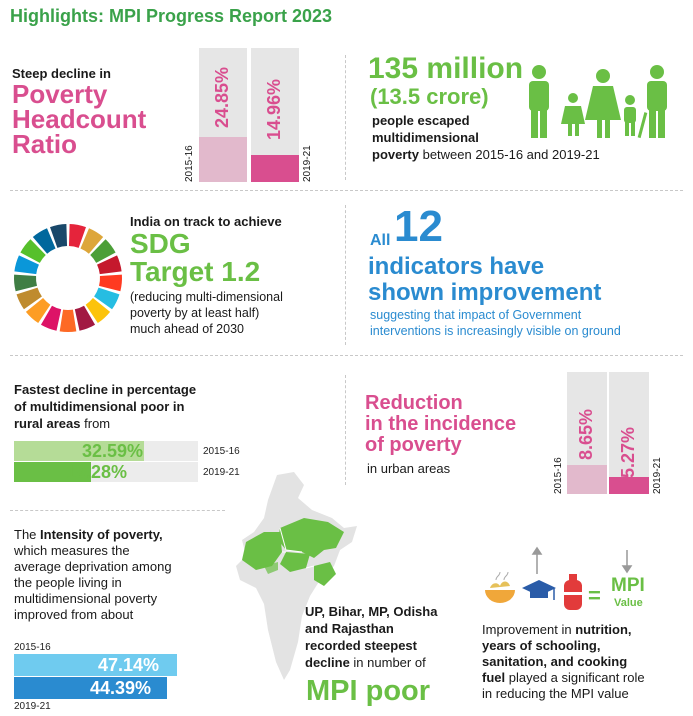 This screenshot has height=716, width=693. I want to click on headcount-value-2015: 24.85%, so click(222, 97).